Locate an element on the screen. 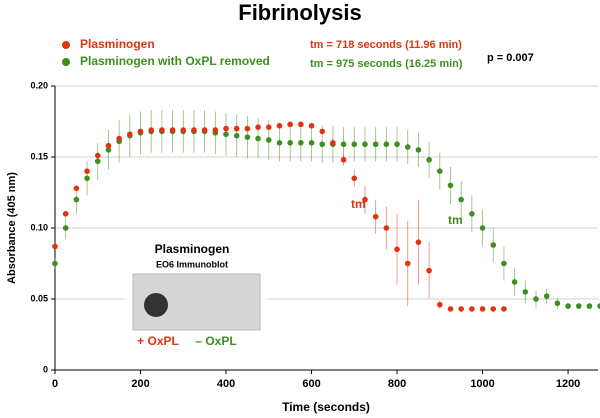 This screenshot has width=600, height=418. blot-band is located at coordinates (156, 305).